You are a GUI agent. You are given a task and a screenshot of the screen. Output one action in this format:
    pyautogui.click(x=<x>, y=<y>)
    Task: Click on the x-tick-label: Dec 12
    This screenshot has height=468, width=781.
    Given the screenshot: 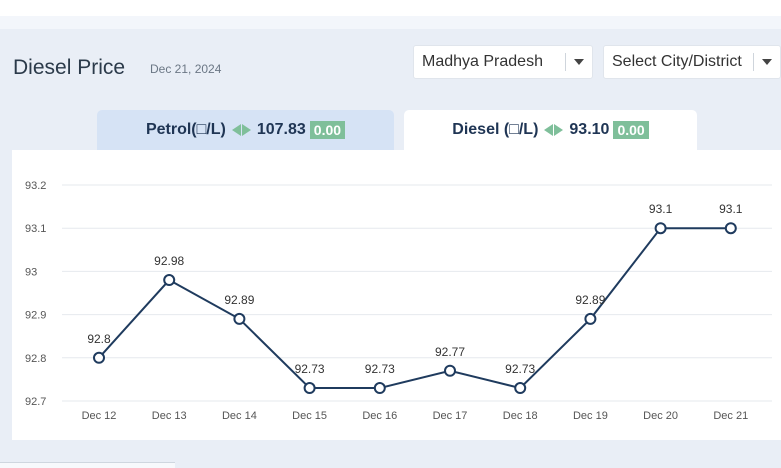 What is the action you would take?
    pyautogui.click(x=99, y=416)
    